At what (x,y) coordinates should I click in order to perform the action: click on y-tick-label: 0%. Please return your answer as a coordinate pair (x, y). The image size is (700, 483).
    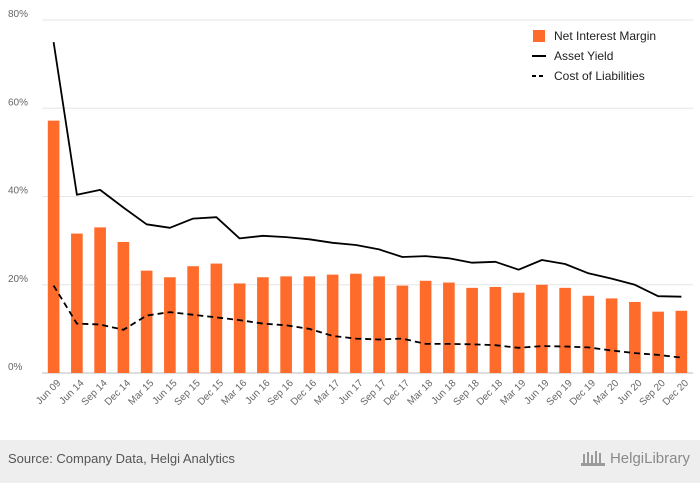
    Looking at the image, I should click on (15, 367).